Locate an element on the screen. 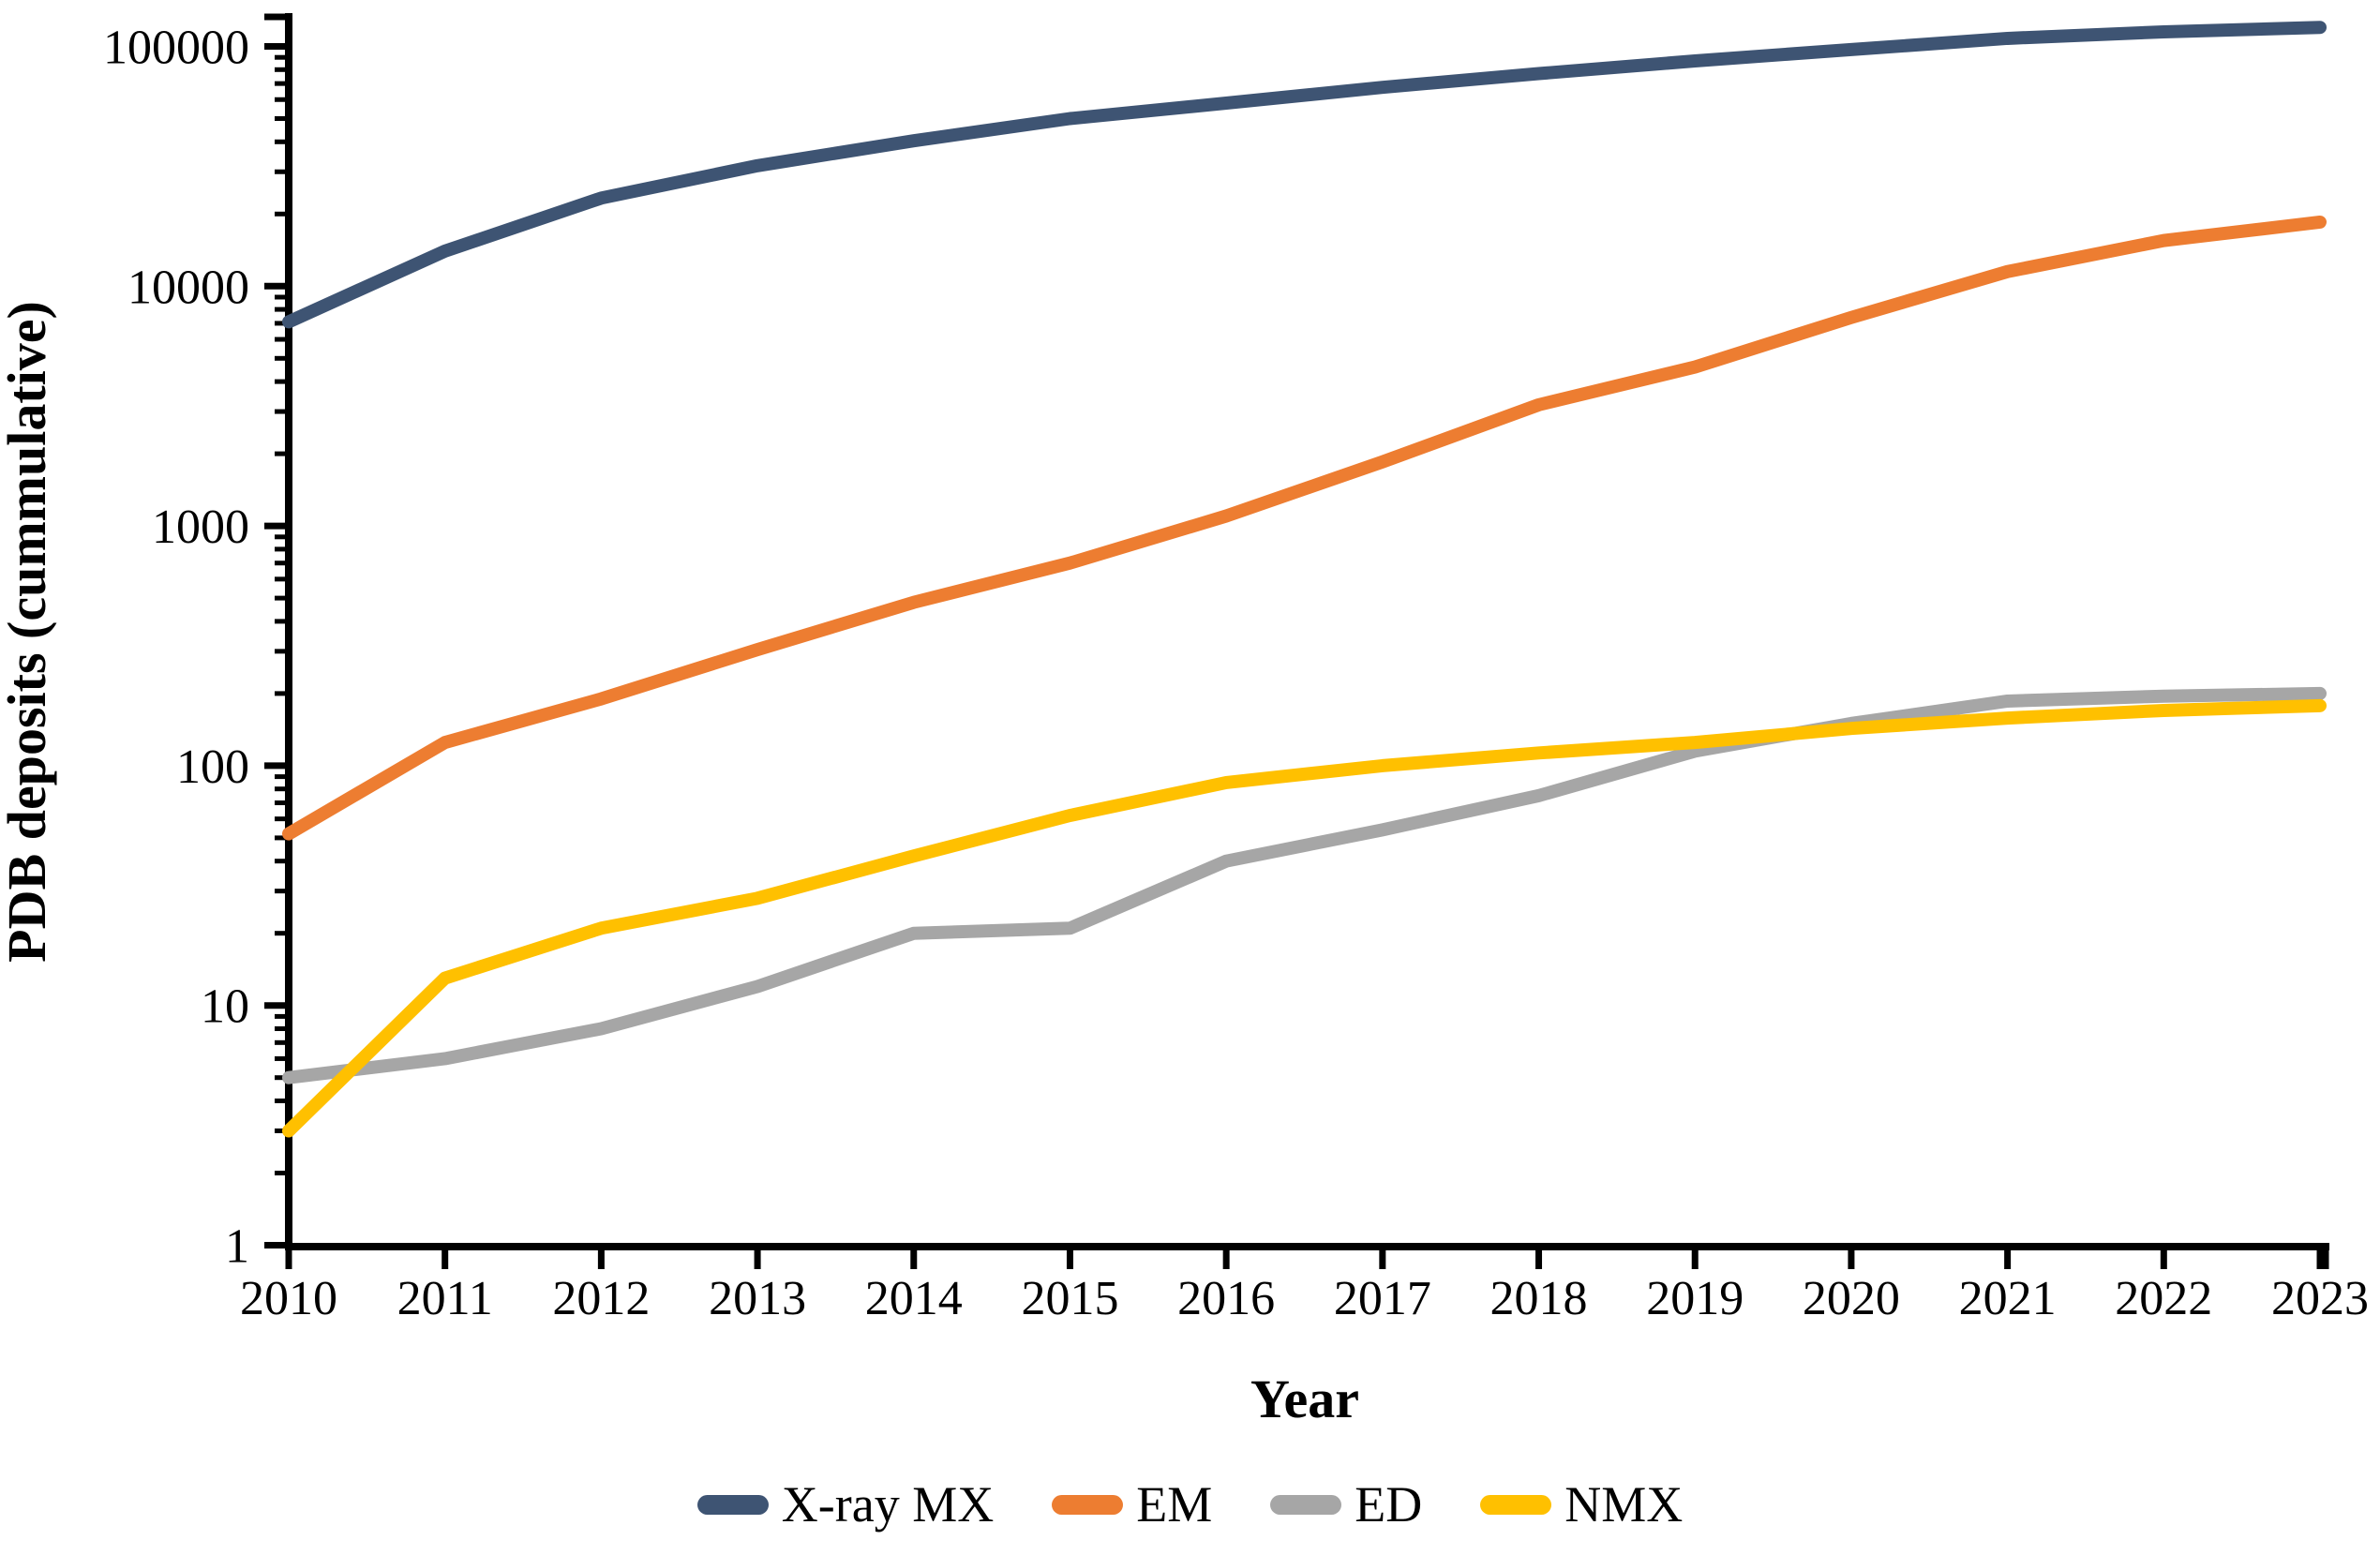  legend-label-ed: ED is located at coordinates (1389, 1504).